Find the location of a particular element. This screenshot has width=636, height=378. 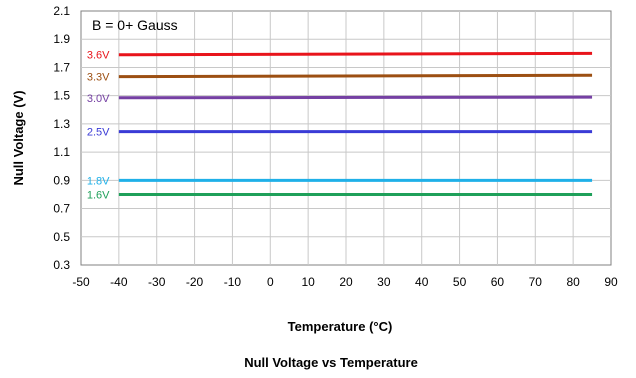

y-tick-label: 1.1 is located at coordinates (61, 152).